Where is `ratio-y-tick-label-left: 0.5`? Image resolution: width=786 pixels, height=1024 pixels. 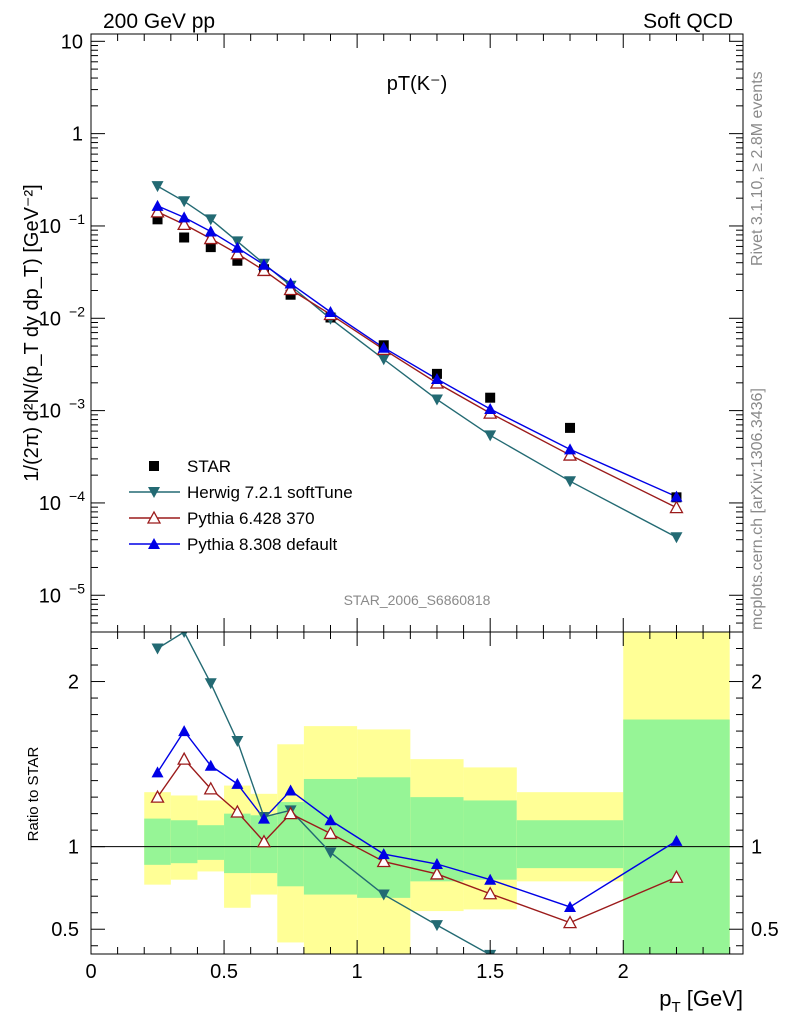
ratio-y-tick-label-left: 0.5 is located at coordinates (65, 930).